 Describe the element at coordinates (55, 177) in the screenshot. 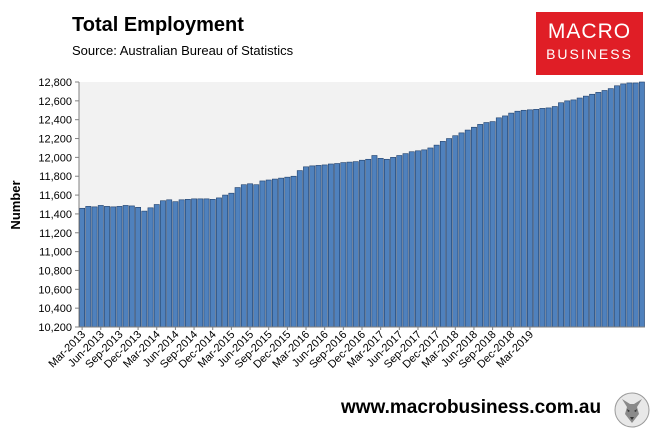

I see `y-tick-label: 11,800` at that location.